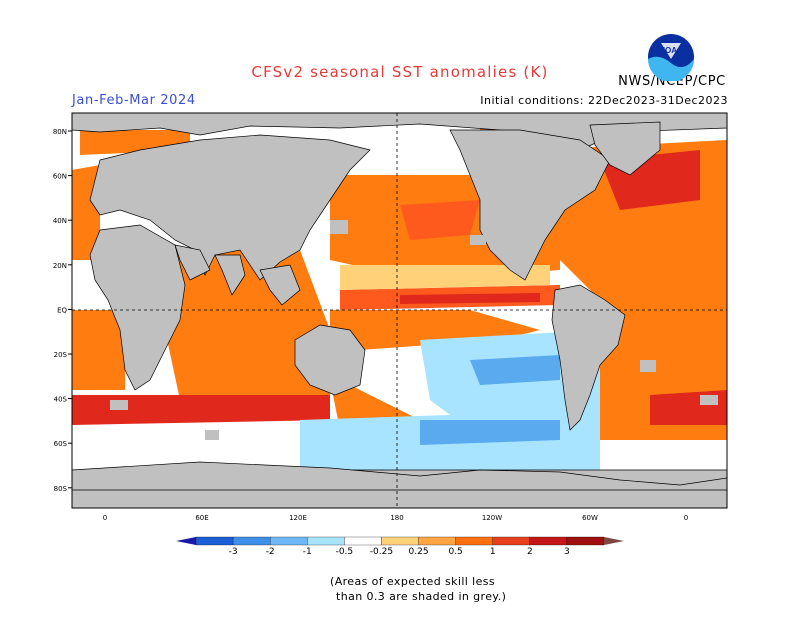  What do you see at coordinates (455, 552) in the screenshot?
I see `colorbar-label: 0.5` at bounding box center [455, 552].